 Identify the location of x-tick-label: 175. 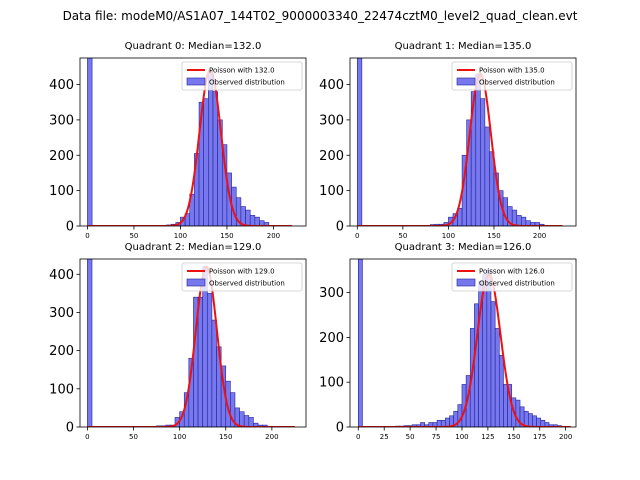
(539, 437).